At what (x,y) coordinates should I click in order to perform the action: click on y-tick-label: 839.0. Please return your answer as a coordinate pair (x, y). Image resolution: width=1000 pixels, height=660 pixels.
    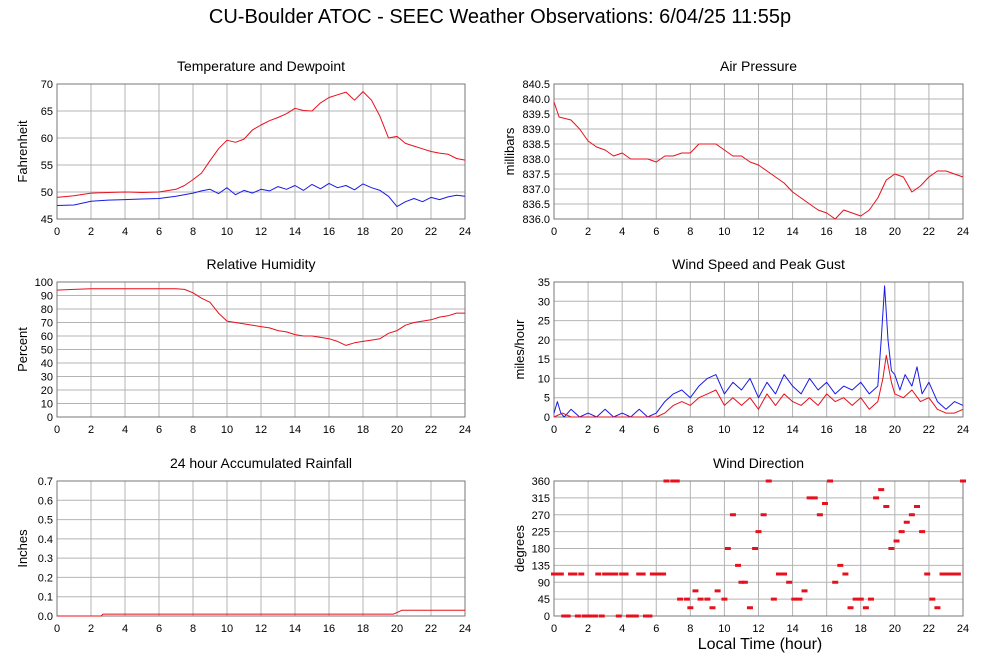
    Looking at the image, I should click on (536, 130).